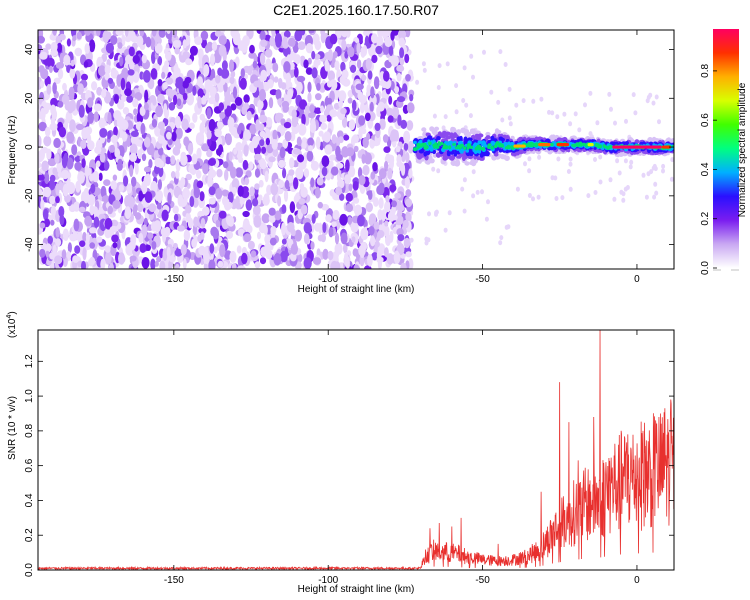 Image resolution: width=750 pixels, height=600 pixels. I want to click on spectrogram-signal-layer, so click(541, 147).